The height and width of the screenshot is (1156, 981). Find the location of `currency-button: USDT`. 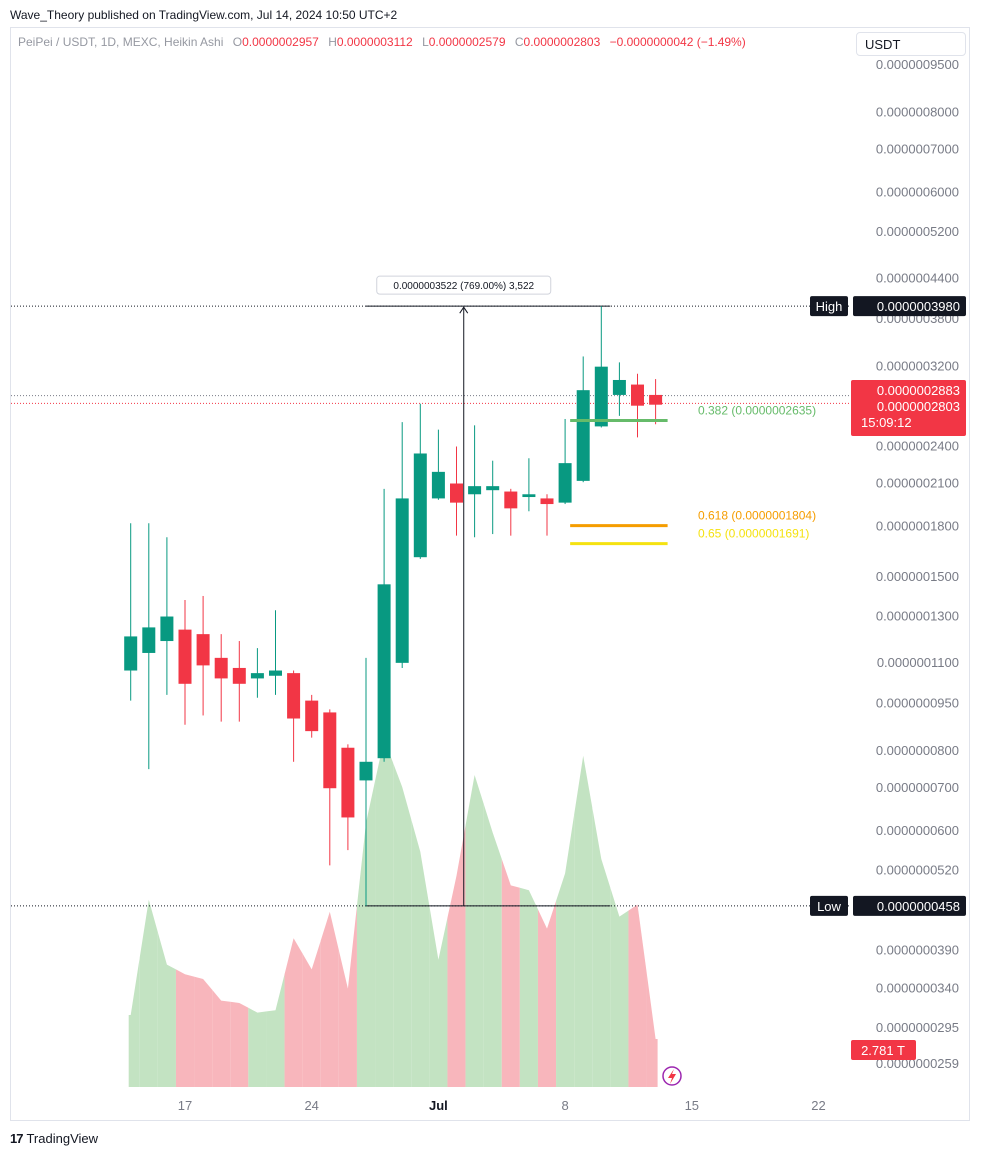

currency-button: USDT is located at coordinates (911, 44).